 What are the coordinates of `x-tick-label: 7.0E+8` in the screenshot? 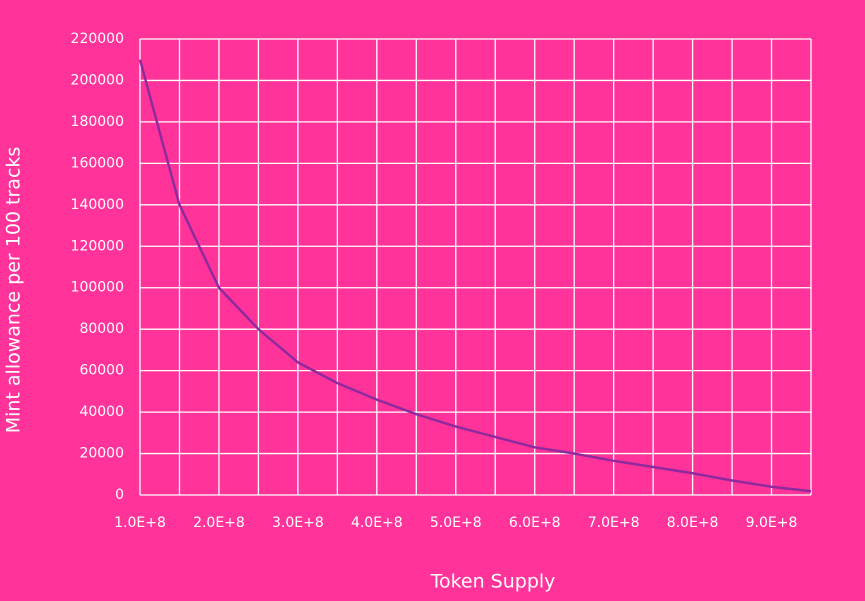 It's located at (614, 523).